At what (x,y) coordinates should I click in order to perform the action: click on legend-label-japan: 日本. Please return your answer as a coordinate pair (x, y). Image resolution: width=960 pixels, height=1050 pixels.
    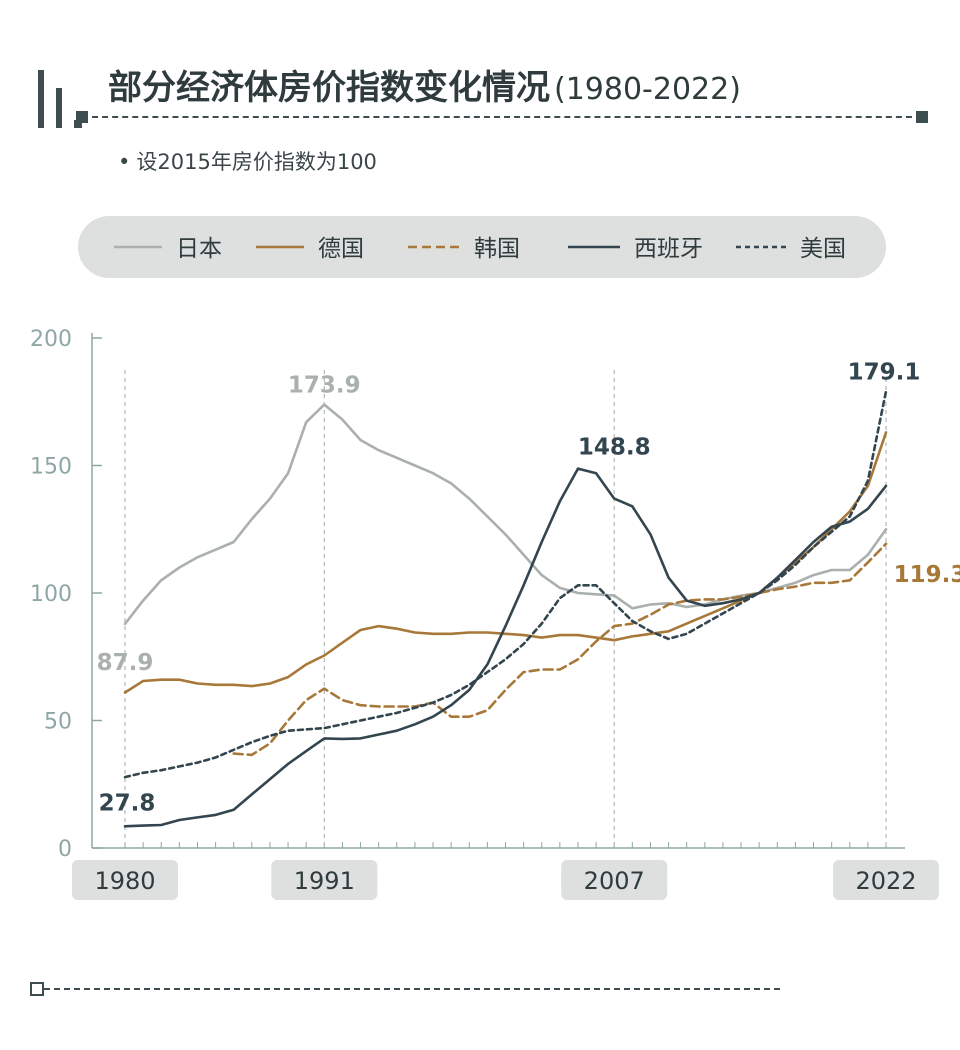
    Looking at the image, I should click on (199, 249).